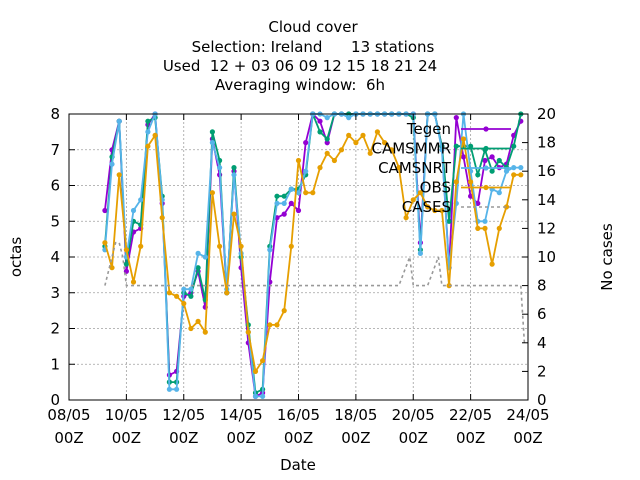 The height and width of the screenshot is (480, 640). I want to click on y-right-tick-label: 10, so click(546, 257).